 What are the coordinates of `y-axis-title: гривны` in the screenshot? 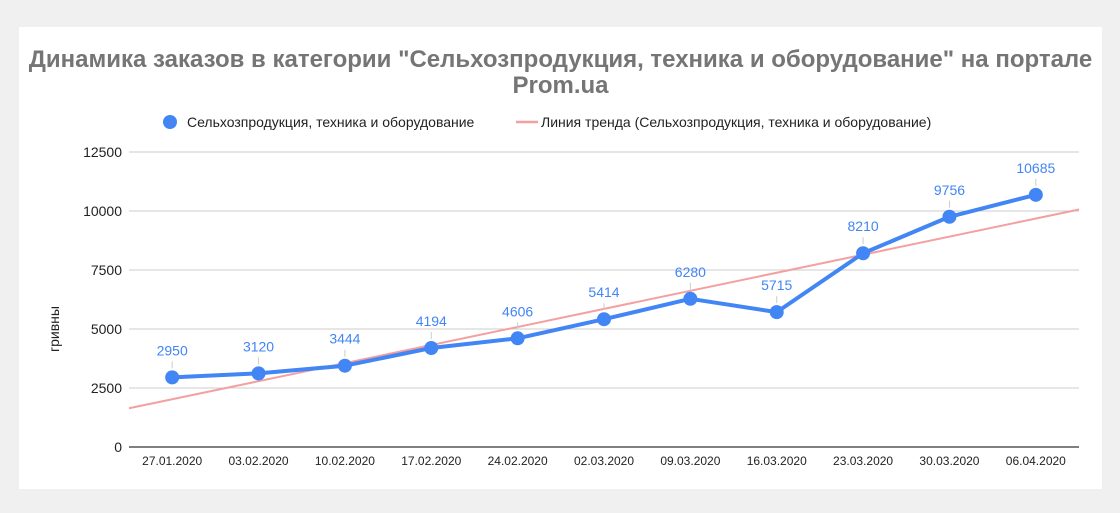 It's located at (54, 329).